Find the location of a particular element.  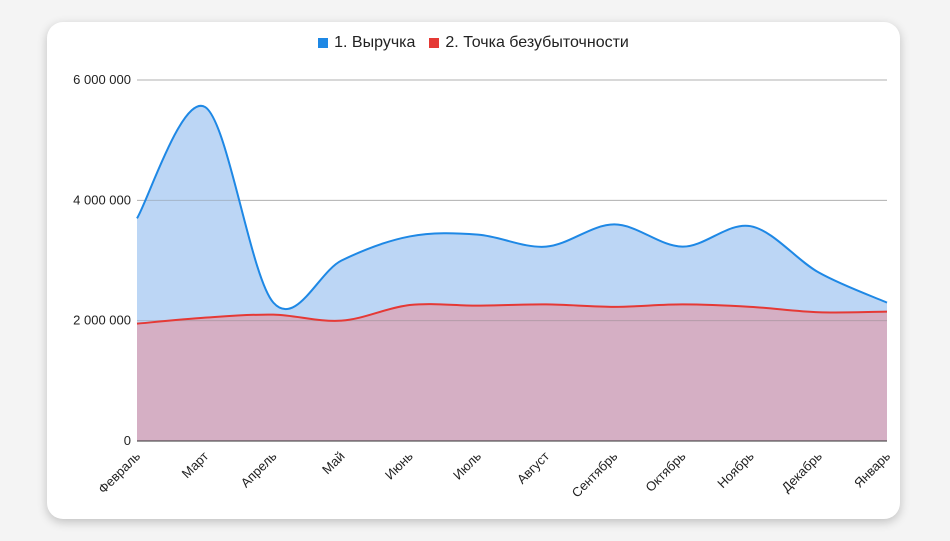

y-tick-label: 0 is located at coordinates (127, 440).